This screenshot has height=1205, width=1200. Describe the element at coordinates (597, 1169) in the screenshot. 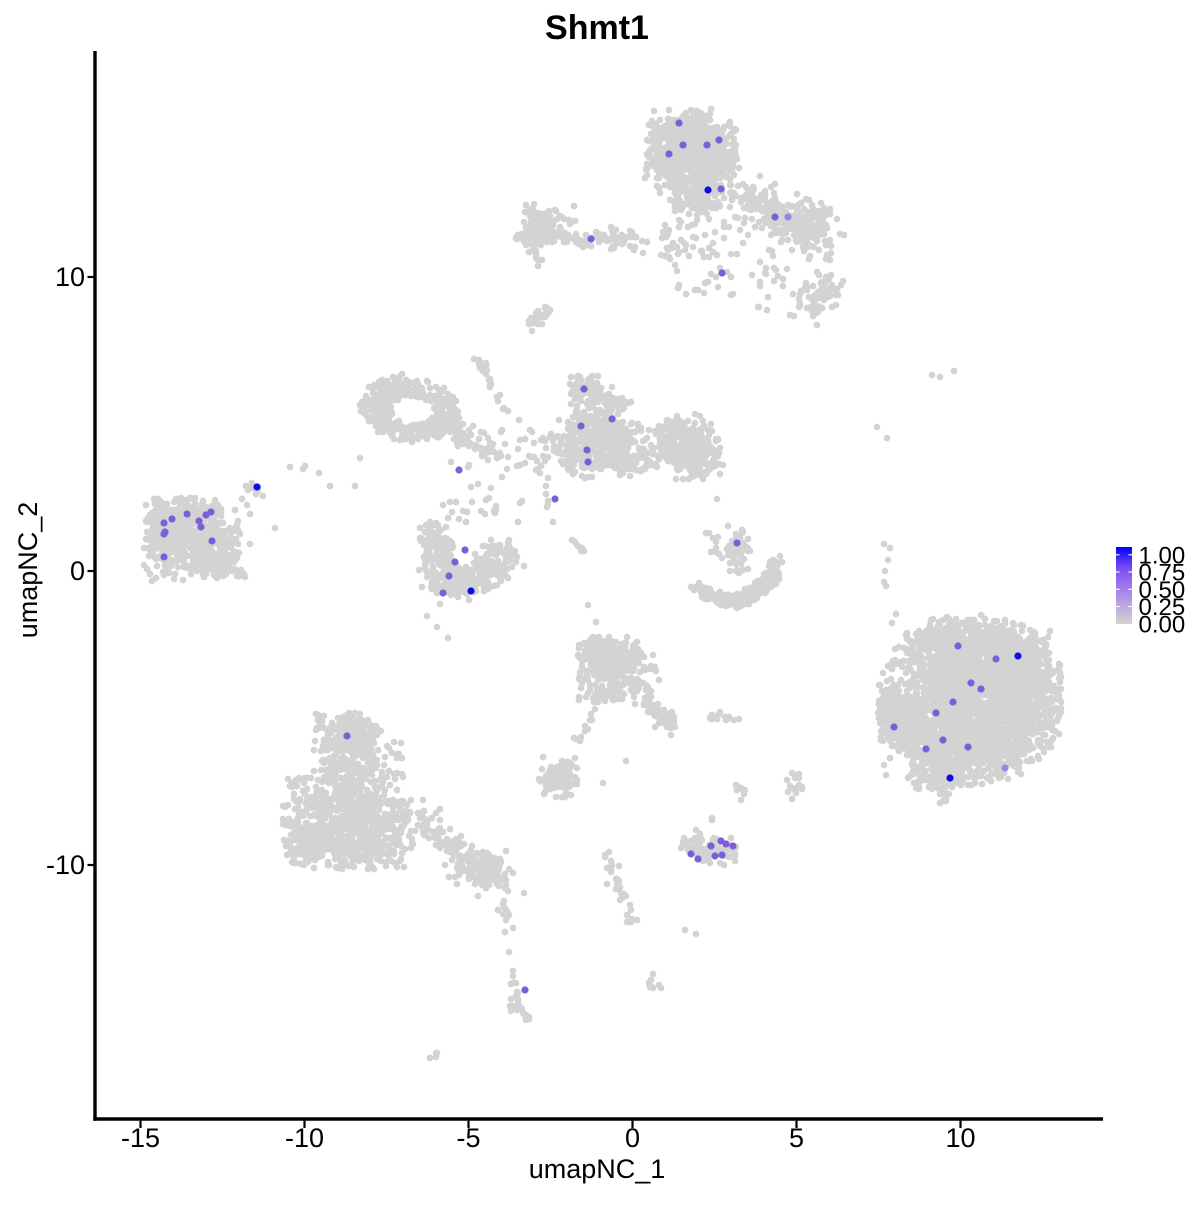

I see `svg-text: umapNC_1` at that location.